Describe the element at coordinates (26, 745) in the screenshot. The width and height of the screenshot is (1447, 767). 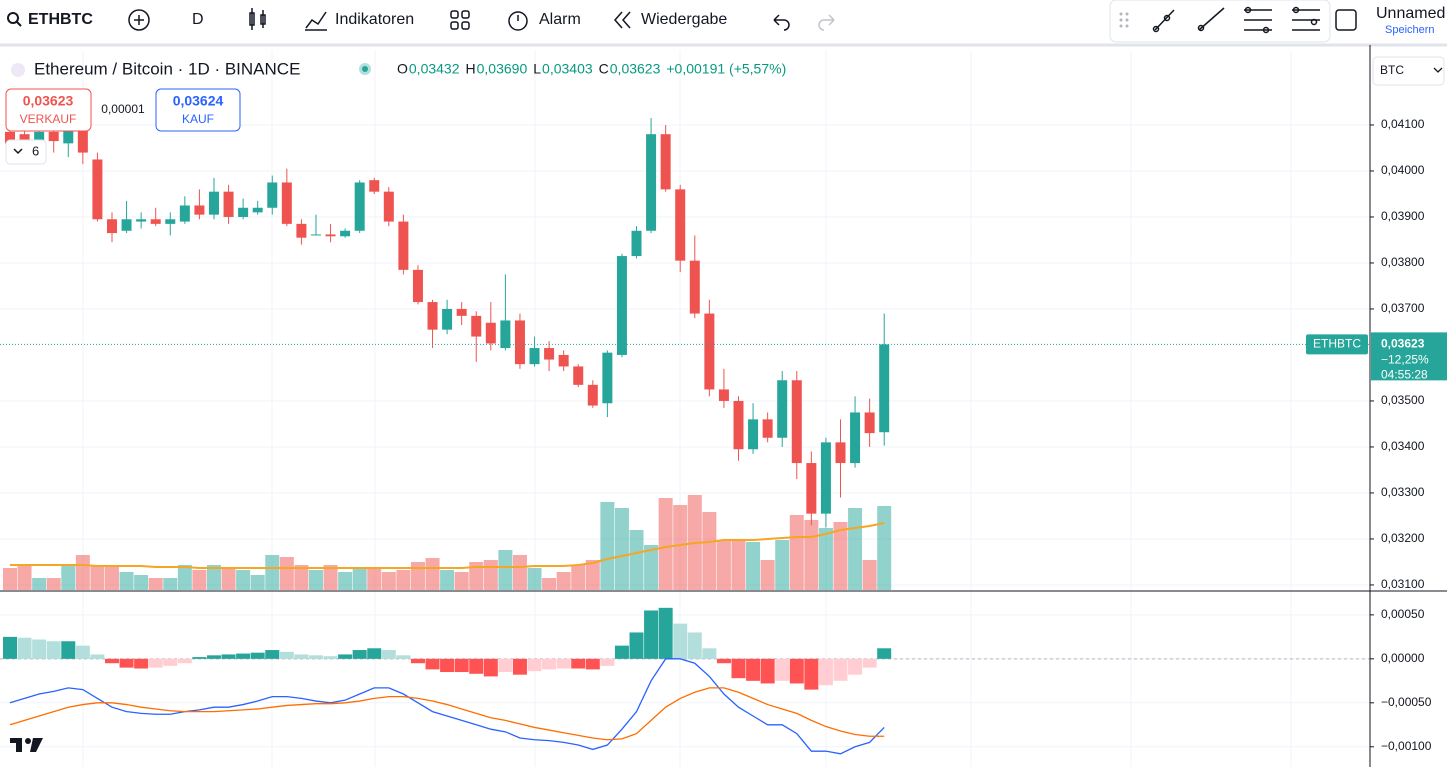
I see `tv-logo` at that location.